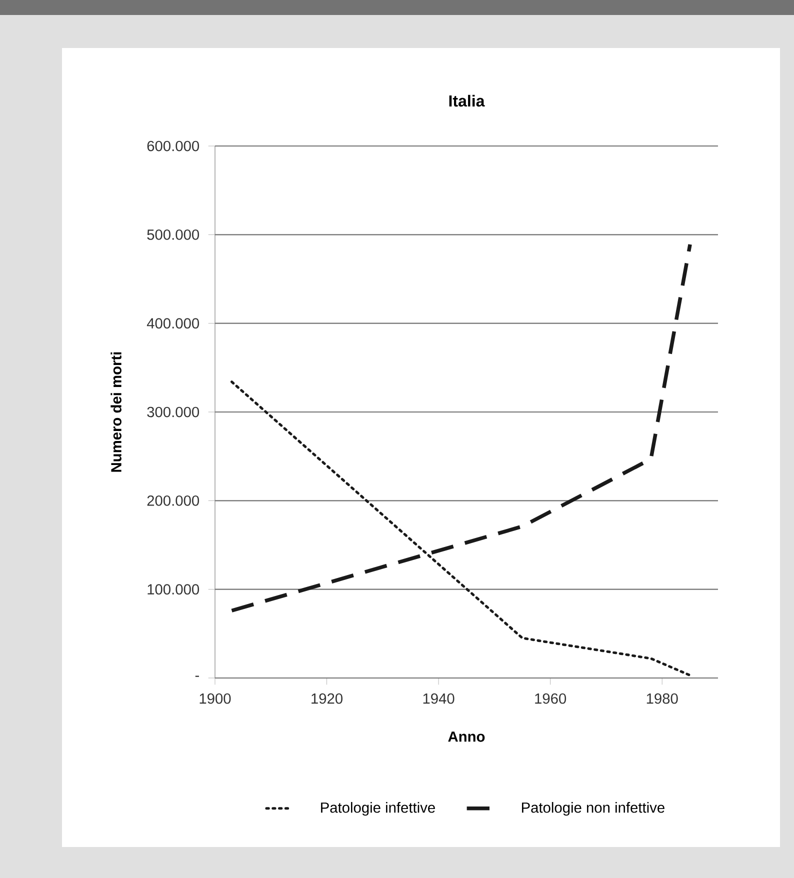  Describe the element at coordinates (466, 737) in the screenshot. I see `x-axis-title: Anno` at that location.